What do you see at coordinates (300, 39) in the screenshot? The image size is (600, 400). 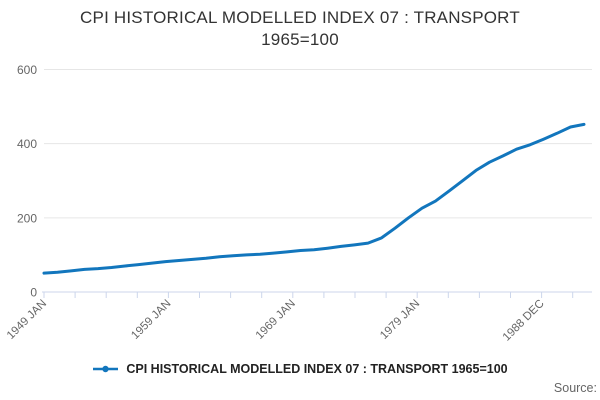 I see `chart-title-line2: 1965=100` at bounding box center [300, 39].